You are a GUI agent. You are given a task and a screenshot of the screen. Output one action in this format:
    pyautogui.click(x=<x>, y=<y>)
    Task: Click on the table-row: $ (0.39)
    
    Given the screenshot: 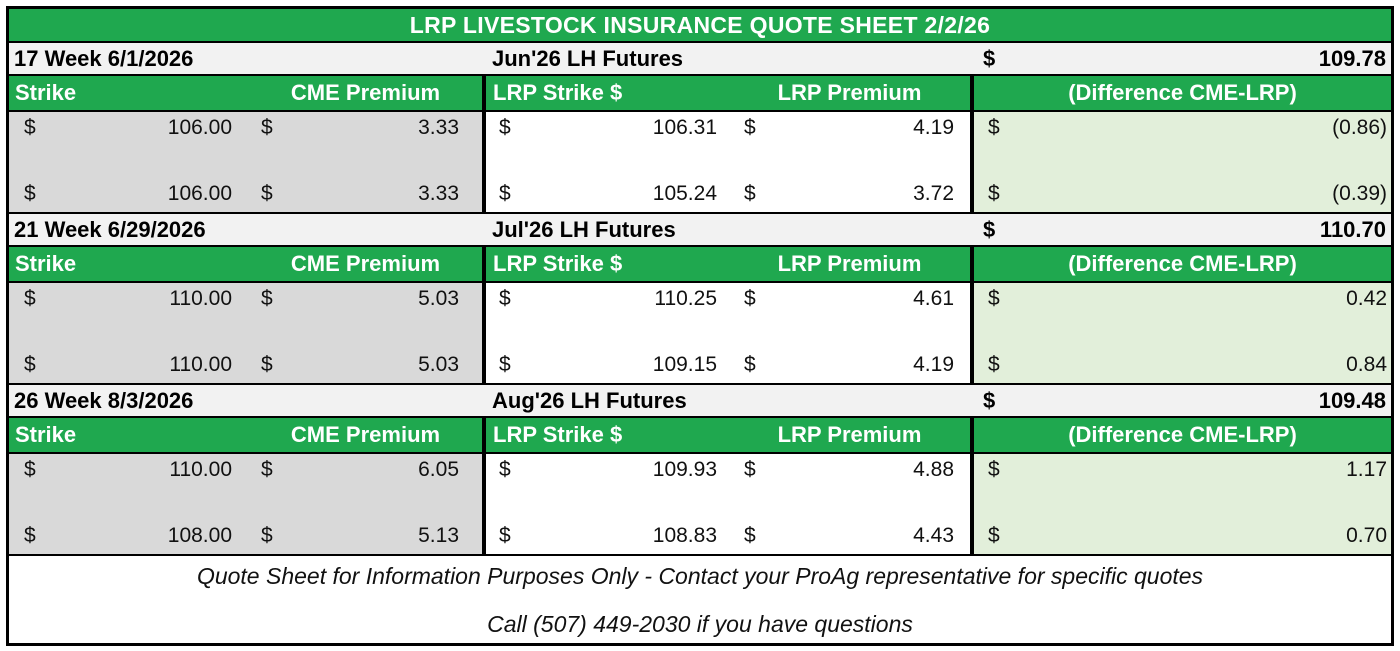 What is the action you would take?
    pyautogui.click(x=1187, y=193)
    